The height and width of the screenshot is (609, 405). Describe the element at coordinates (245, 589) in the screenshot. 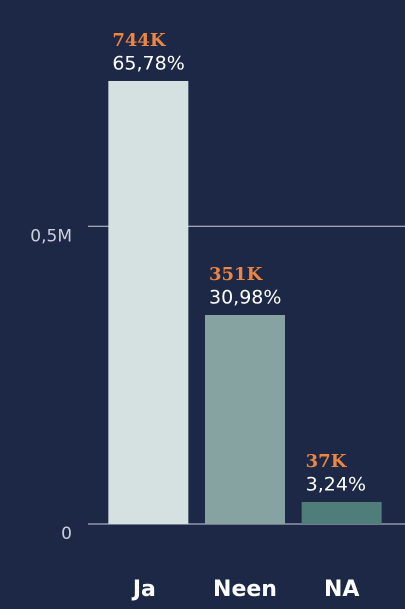

I see `x-tick-label: Neen` at that location.